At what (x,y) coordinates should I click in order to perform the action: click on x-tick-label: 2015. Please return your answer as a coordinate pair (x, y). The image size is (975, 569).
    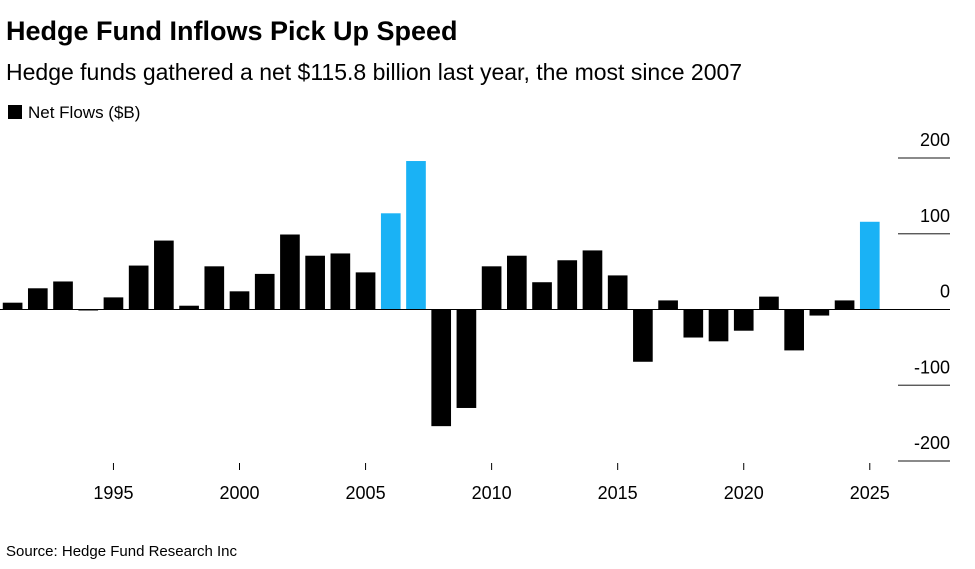
    Looking at the image, I should click on (618, 493).